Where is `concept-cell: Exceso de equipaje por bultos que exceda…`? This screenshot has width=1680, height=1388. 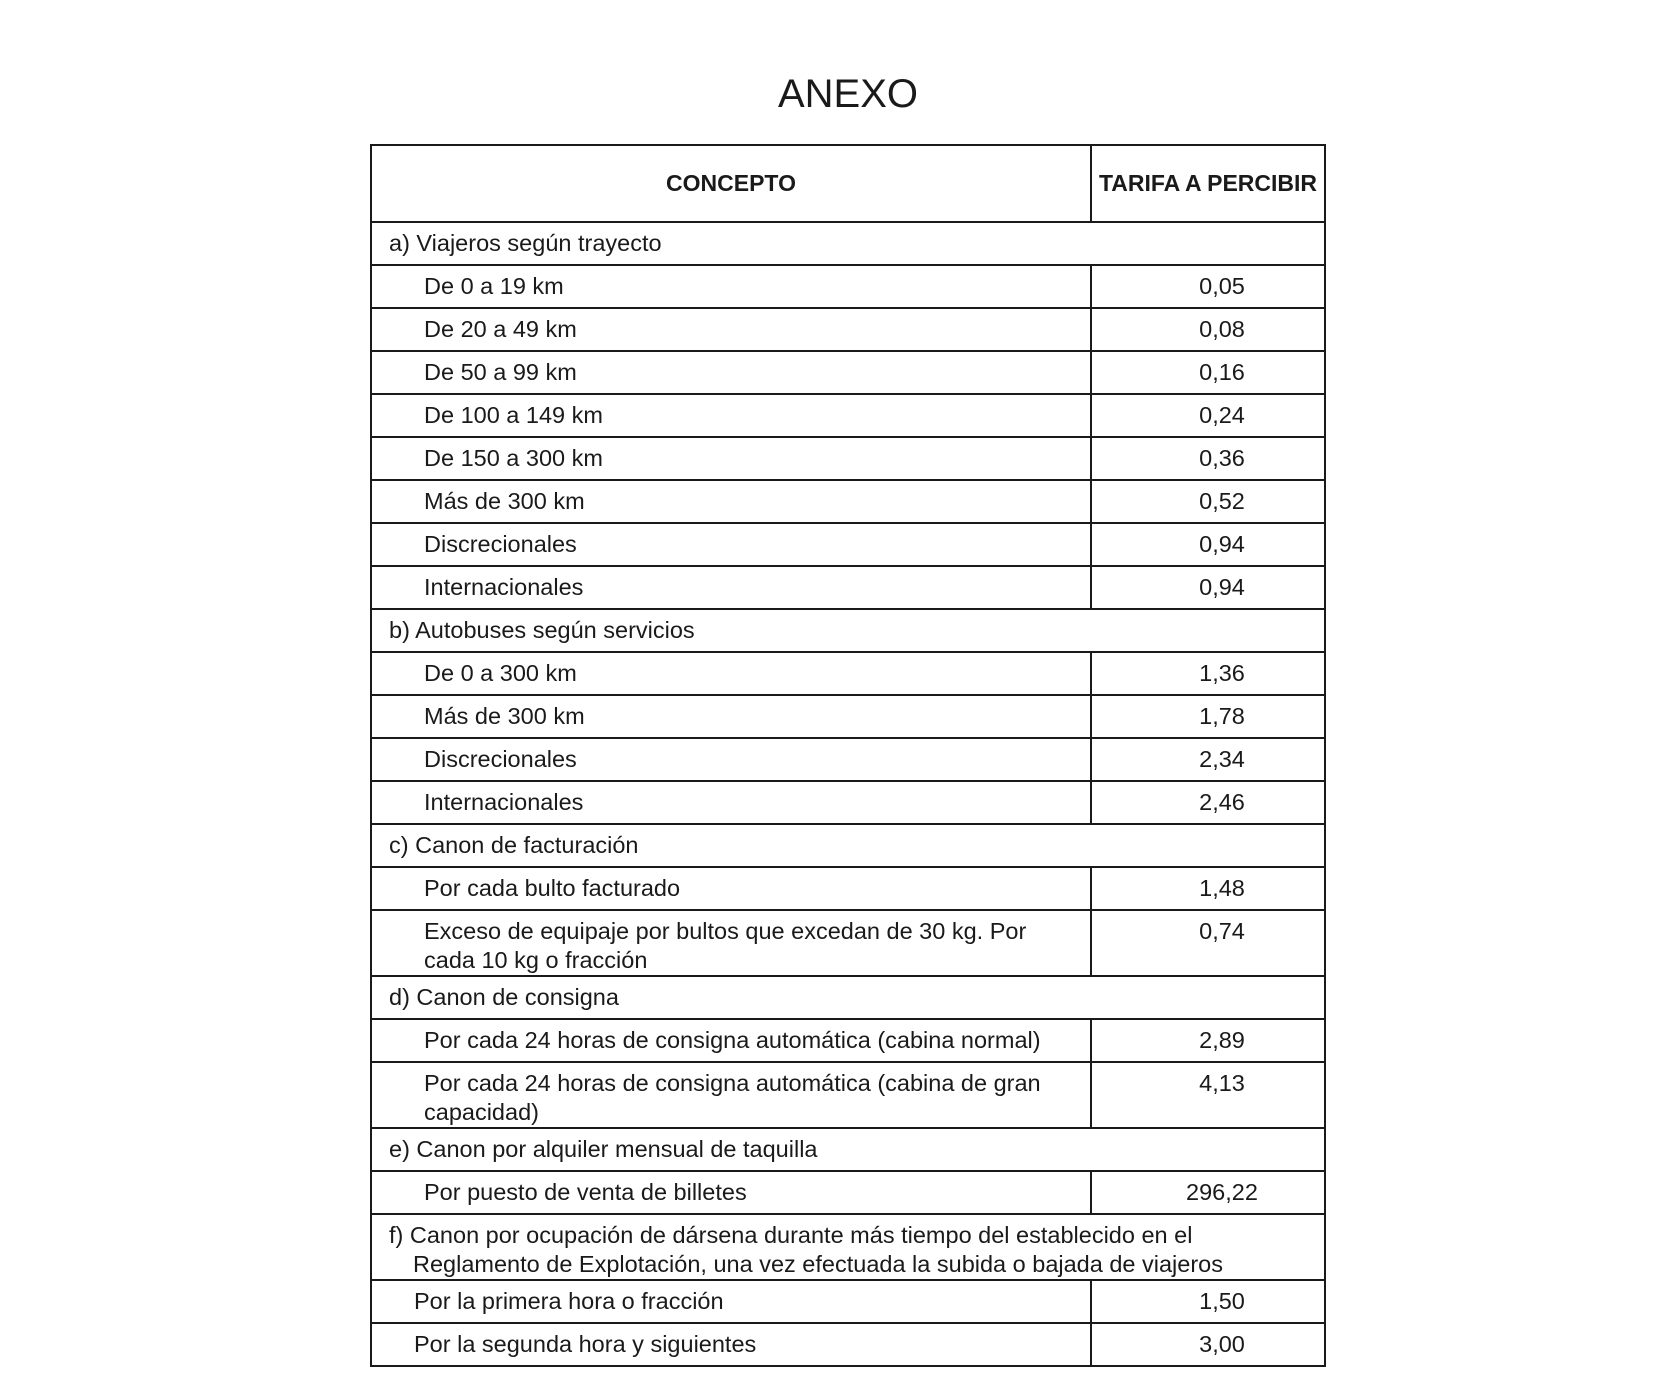
concept-cell: Exceso de equipaje por bultos que exceda… is located at coordinates (731, 943).